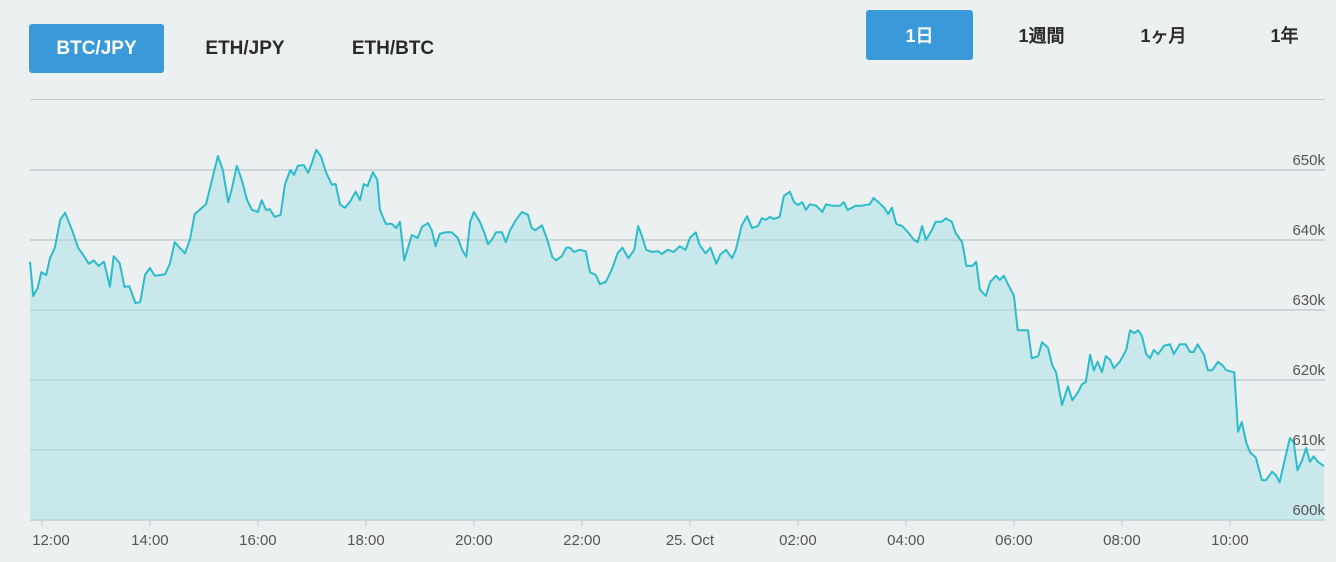  Describe the element at coordinates (1308, 160) in the screenshot. I see `y-tick-label: 650k` at that location.